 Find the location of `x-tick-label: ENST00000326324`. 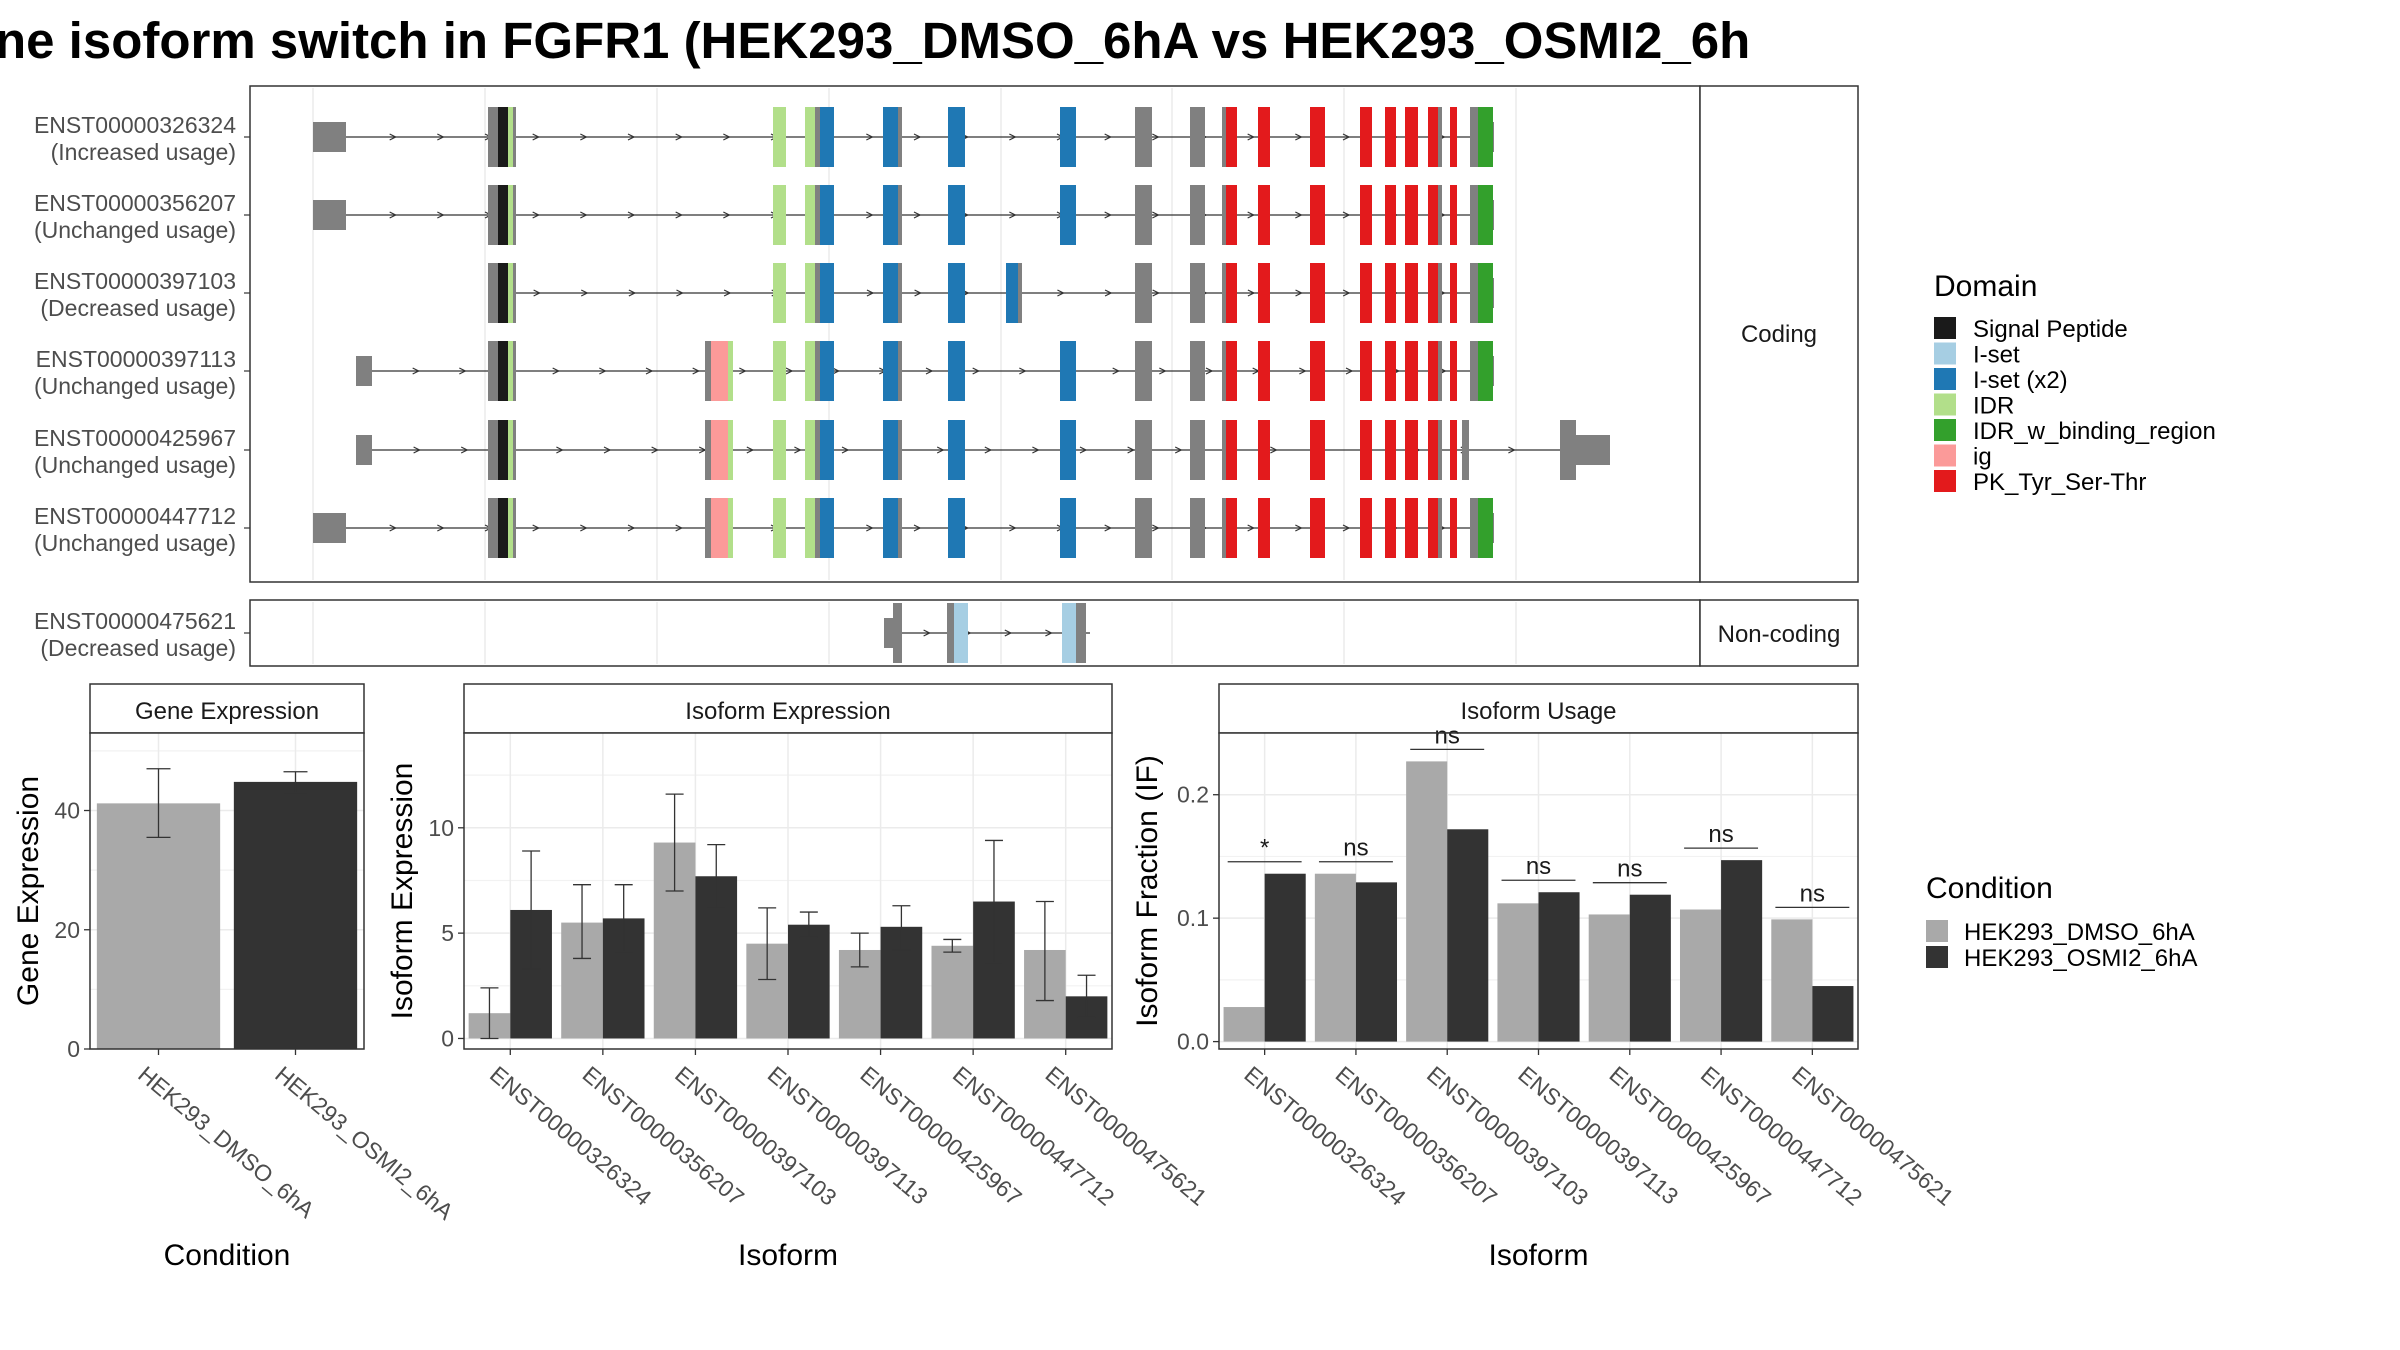

x-tick-label: ENST00000326324 is located at coordinates (1325, 1136).